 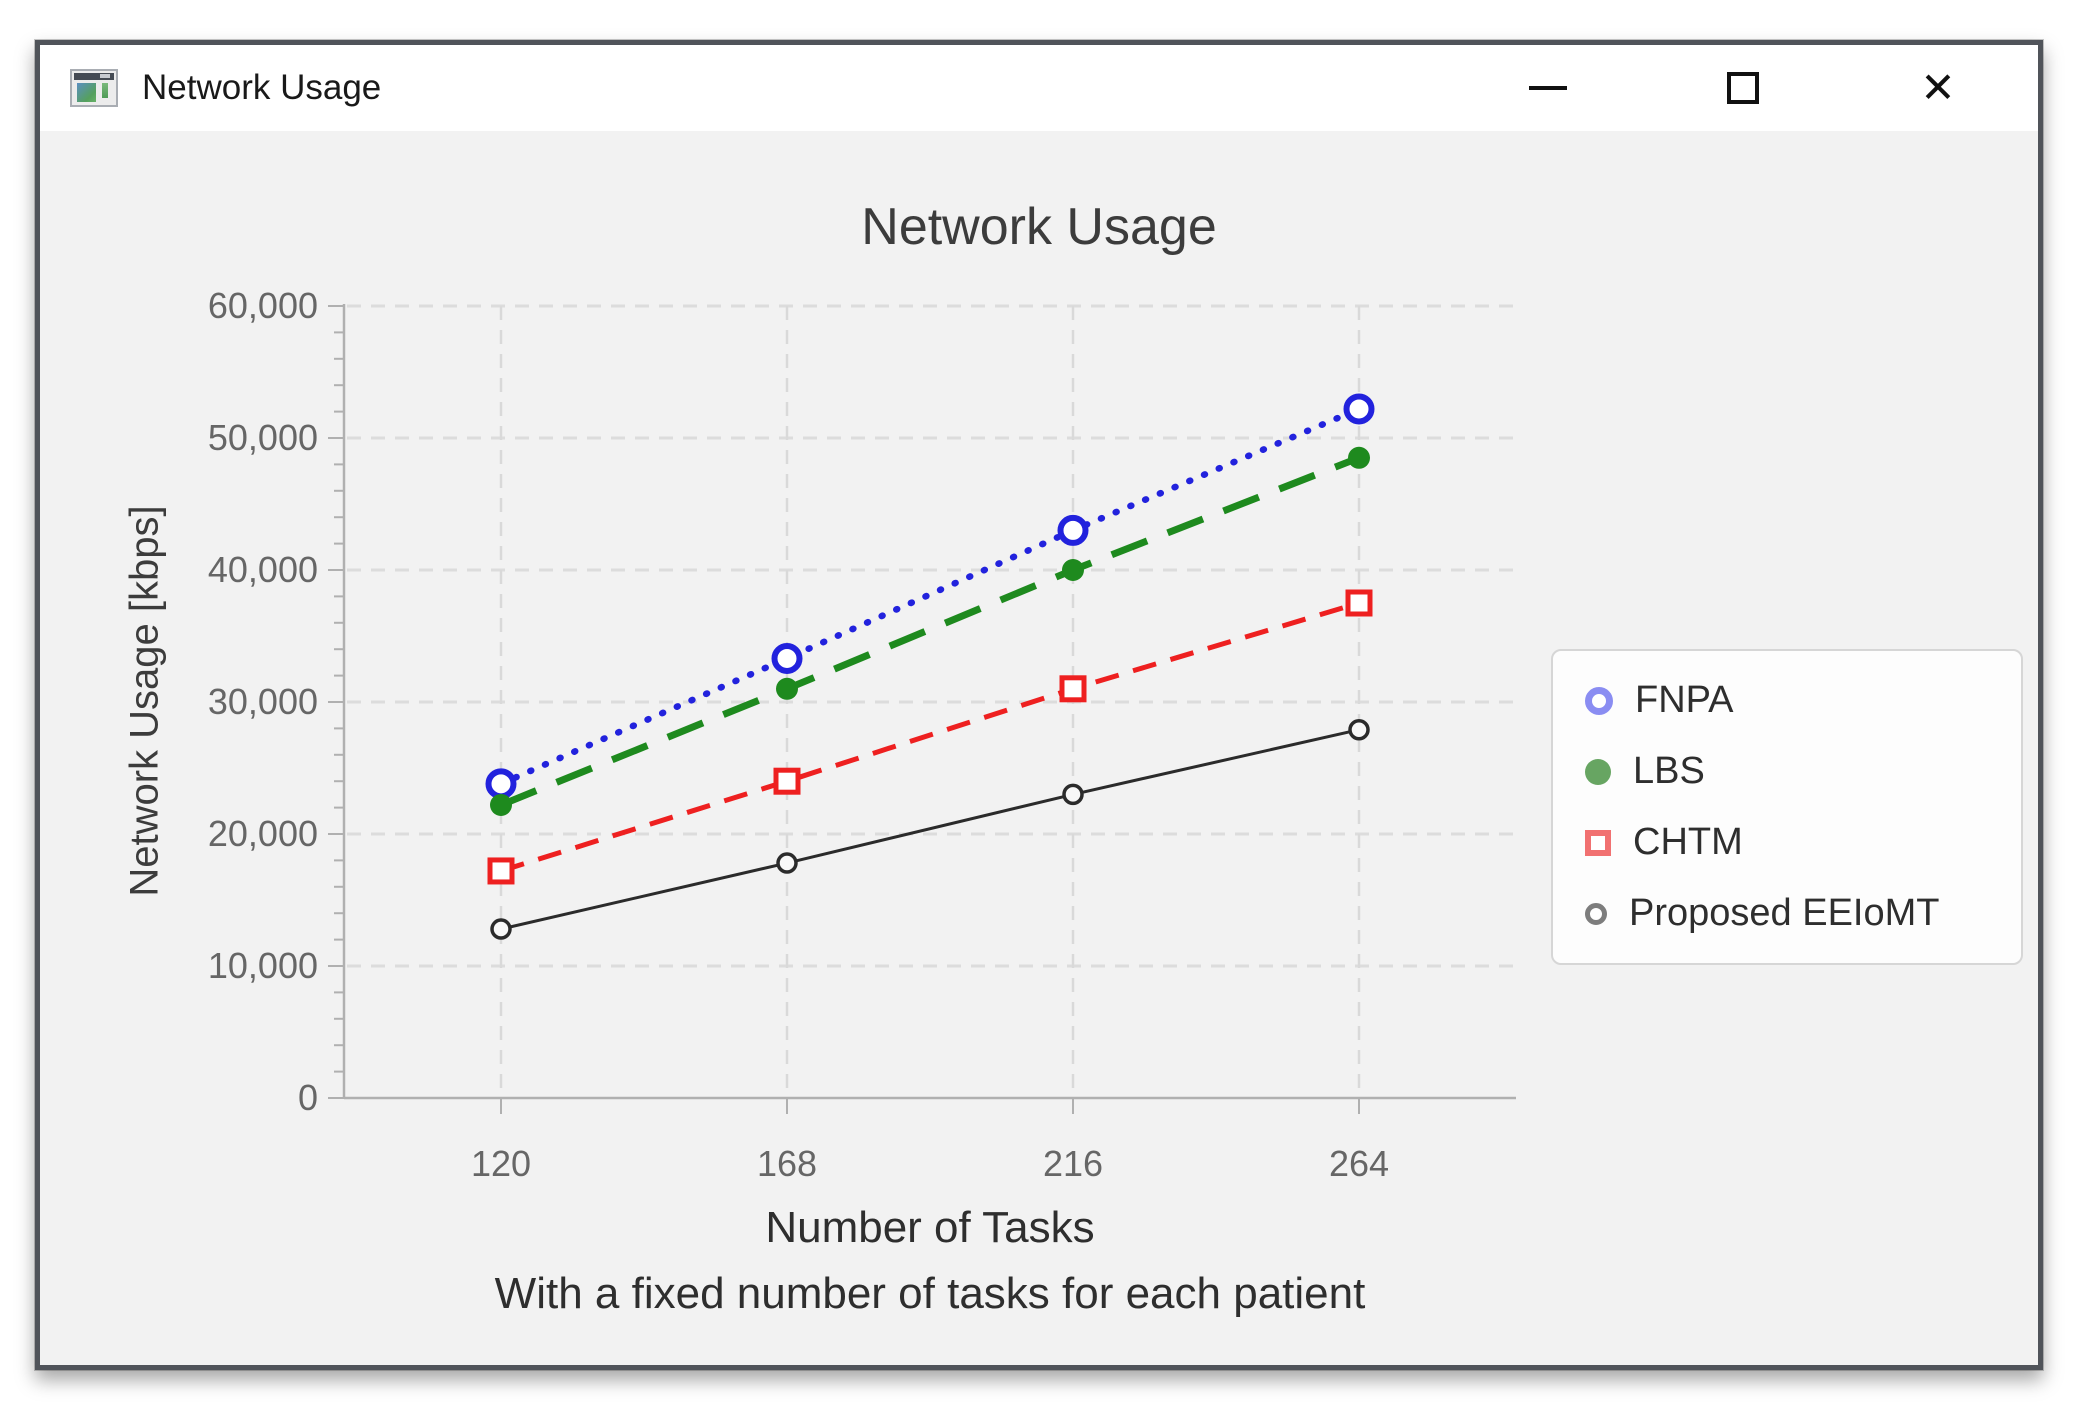 What do you see at coordinates (1787, 807) in the screenshot?
I see `legend: FNPA LBS CHTM Proposed EEIoMT` at bounding box center [1787, 807].